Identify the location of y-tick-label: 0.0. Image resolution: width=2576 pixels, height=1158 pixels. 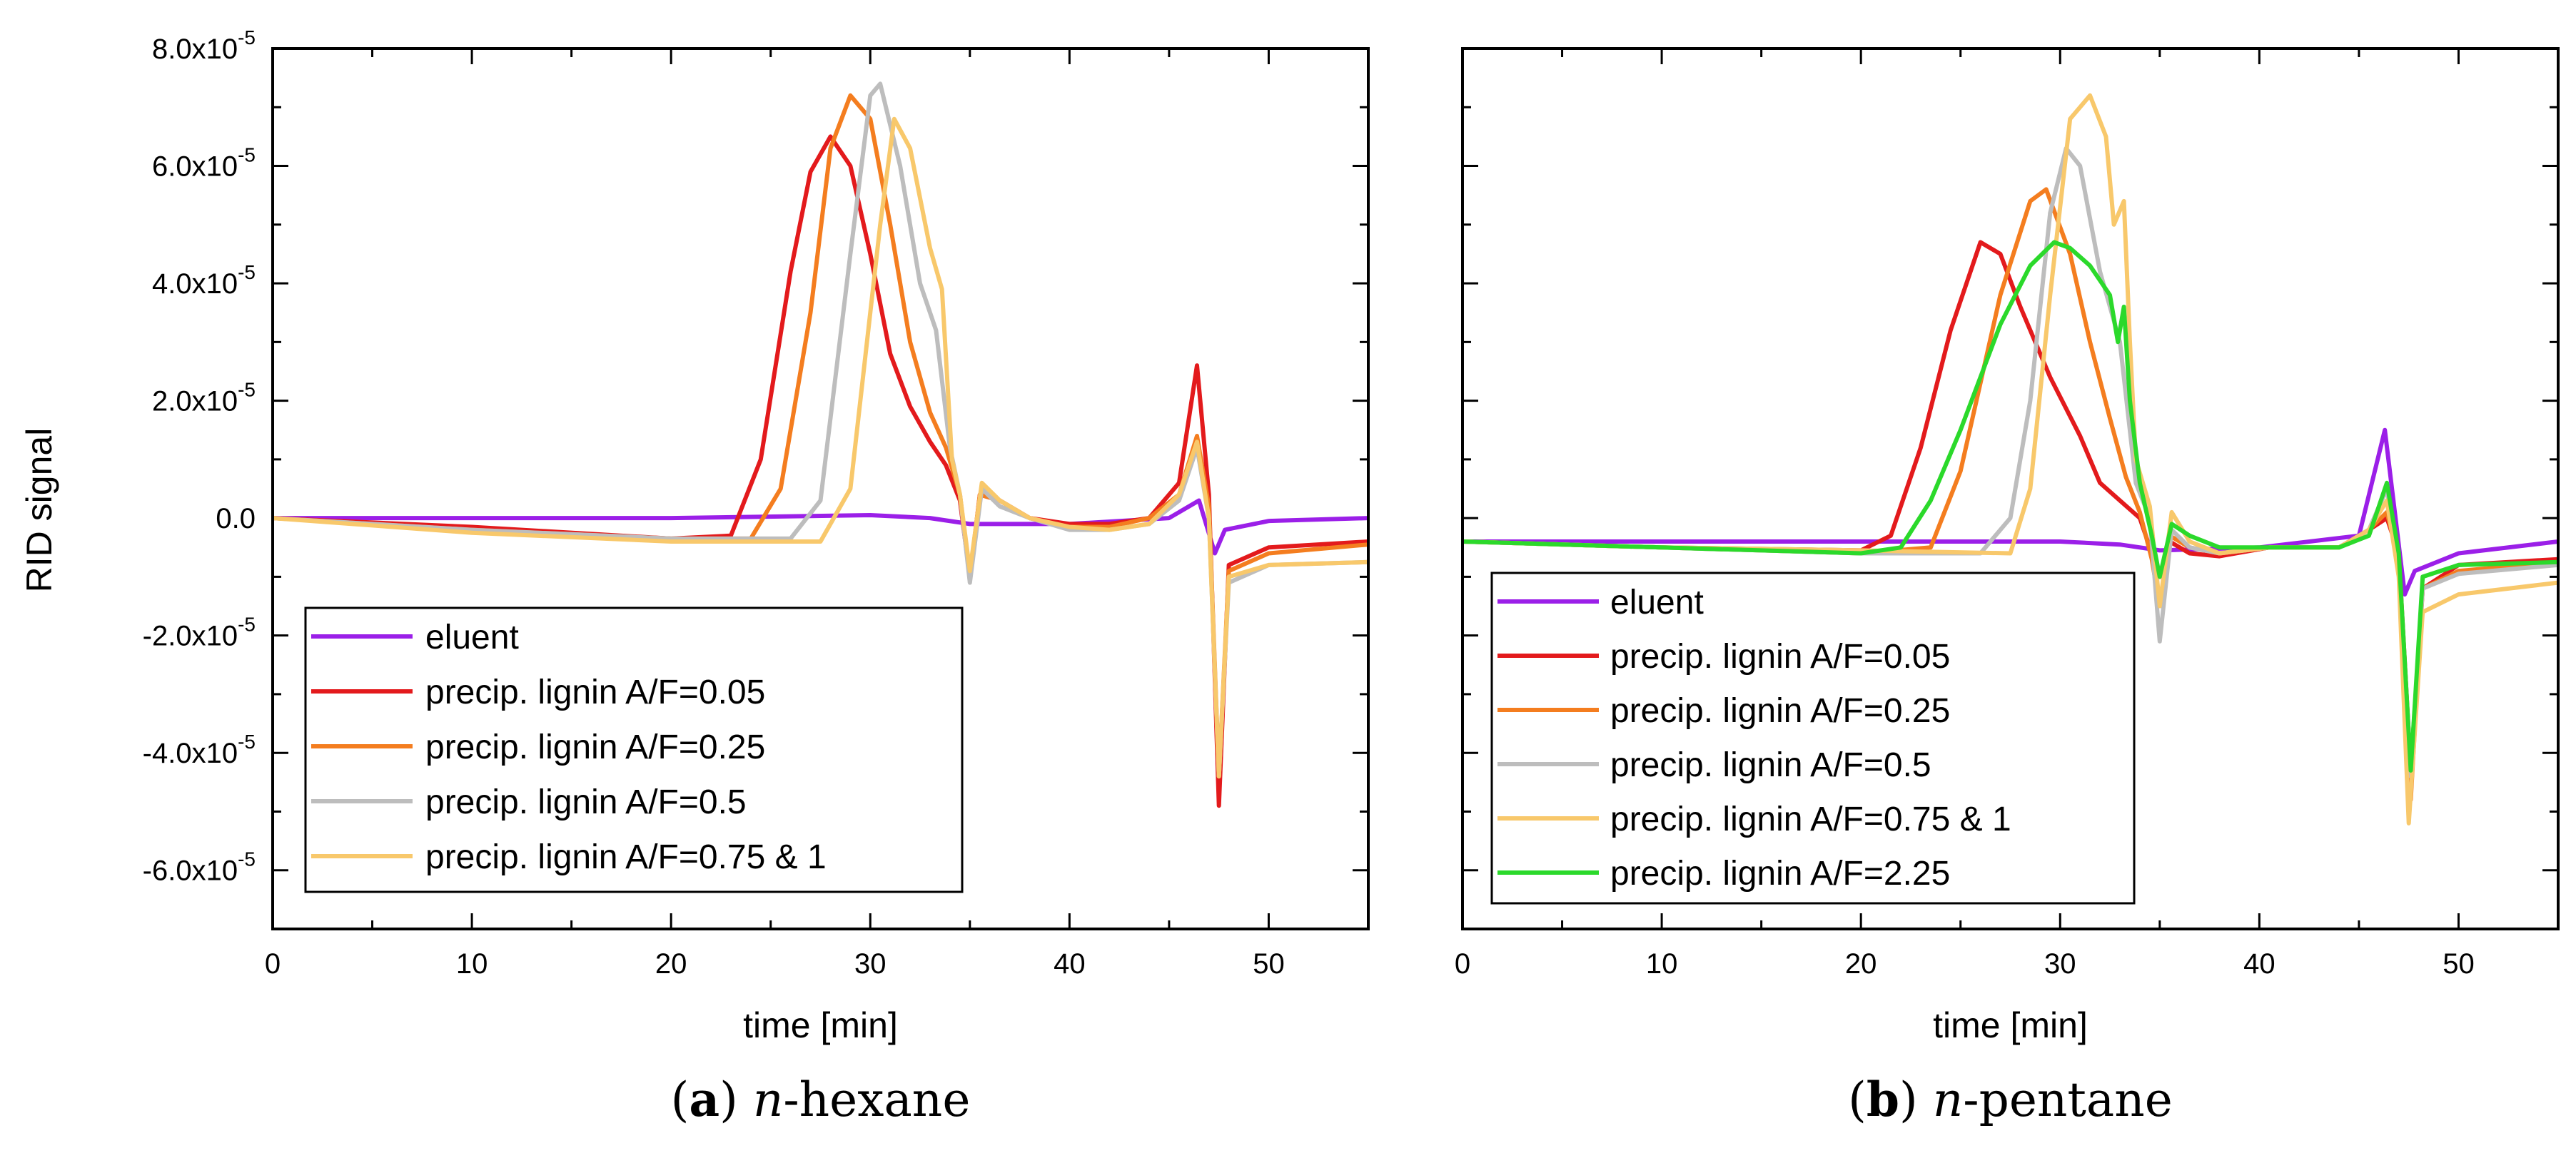
(236, 518).